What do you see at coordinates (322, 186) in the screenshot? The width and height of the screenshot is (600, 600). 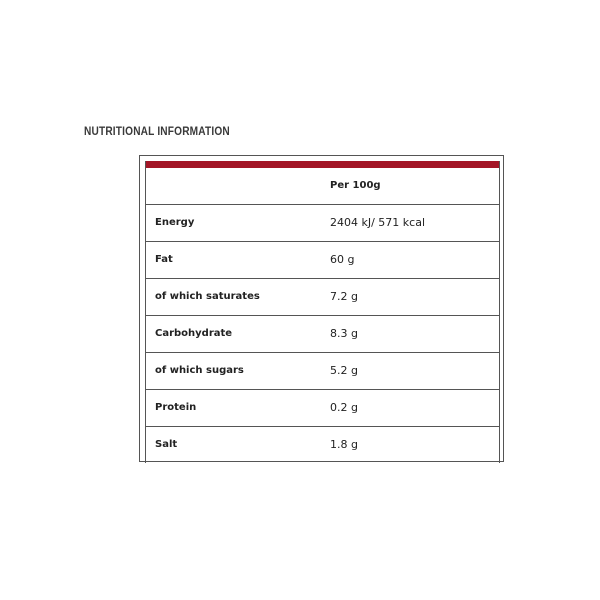 I see `table-header-row: Per 100g` at bounding box center [322, 186].